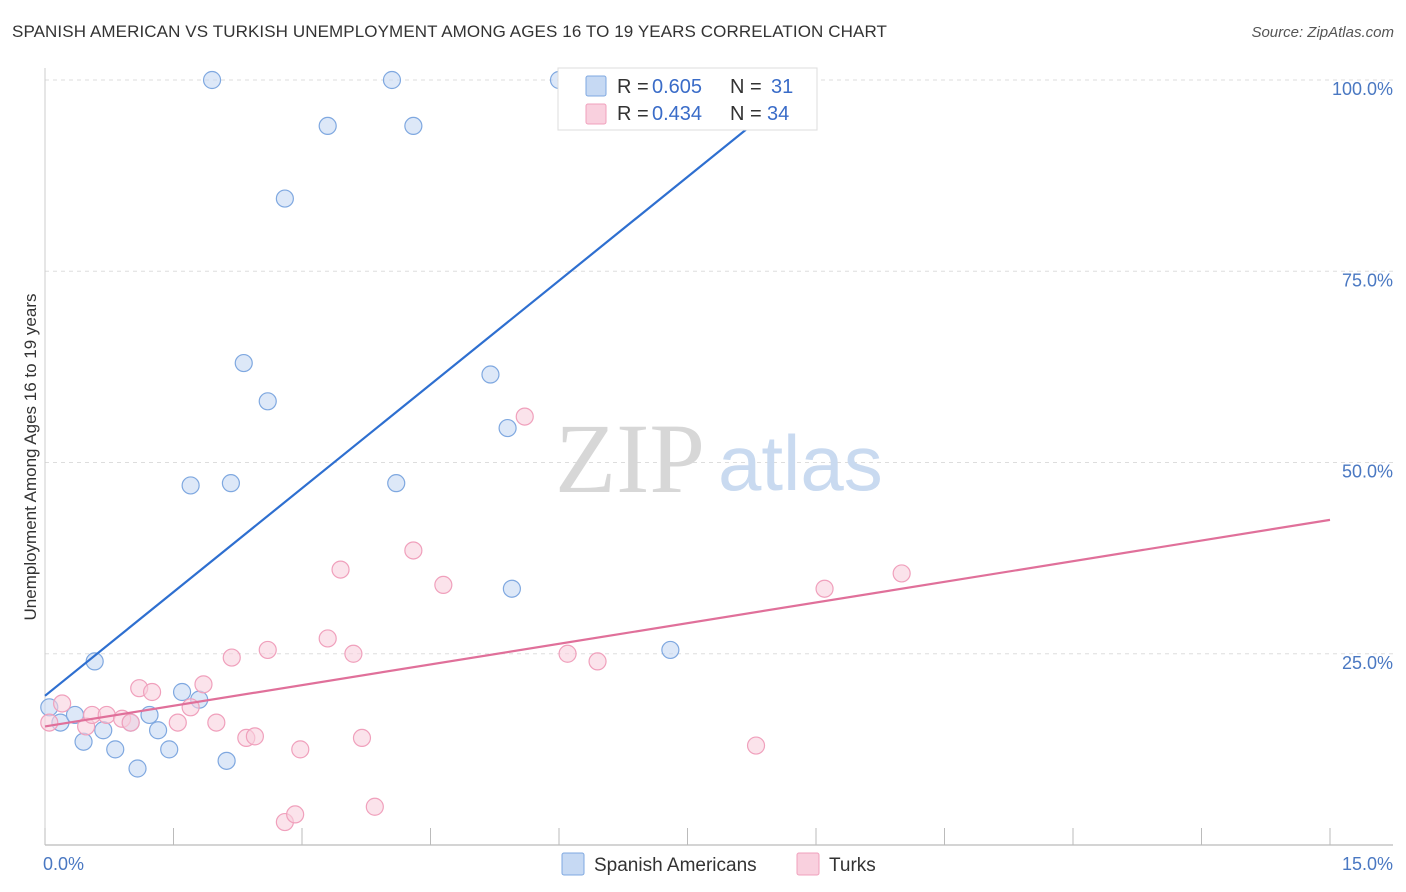 The image size is (1406, 892). Describe the element at coordinates (677, 114) in the screenshot. I see `legend-r-value-2: 0.434` at that location.